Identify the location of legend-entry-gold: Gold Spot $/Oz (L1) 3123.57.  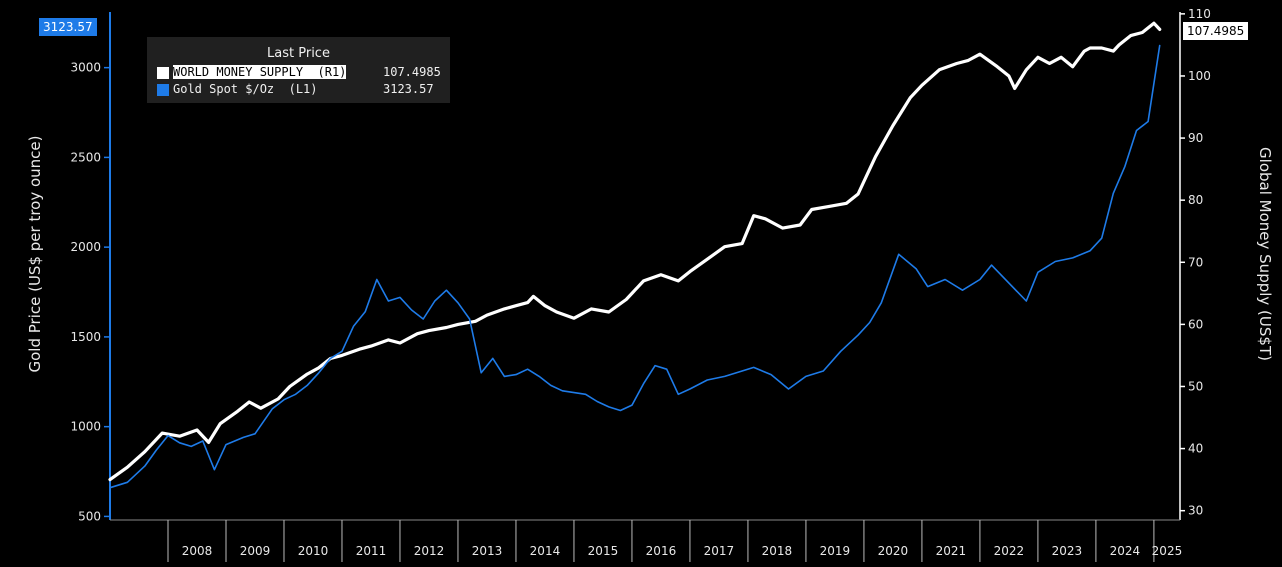
(300, 90).